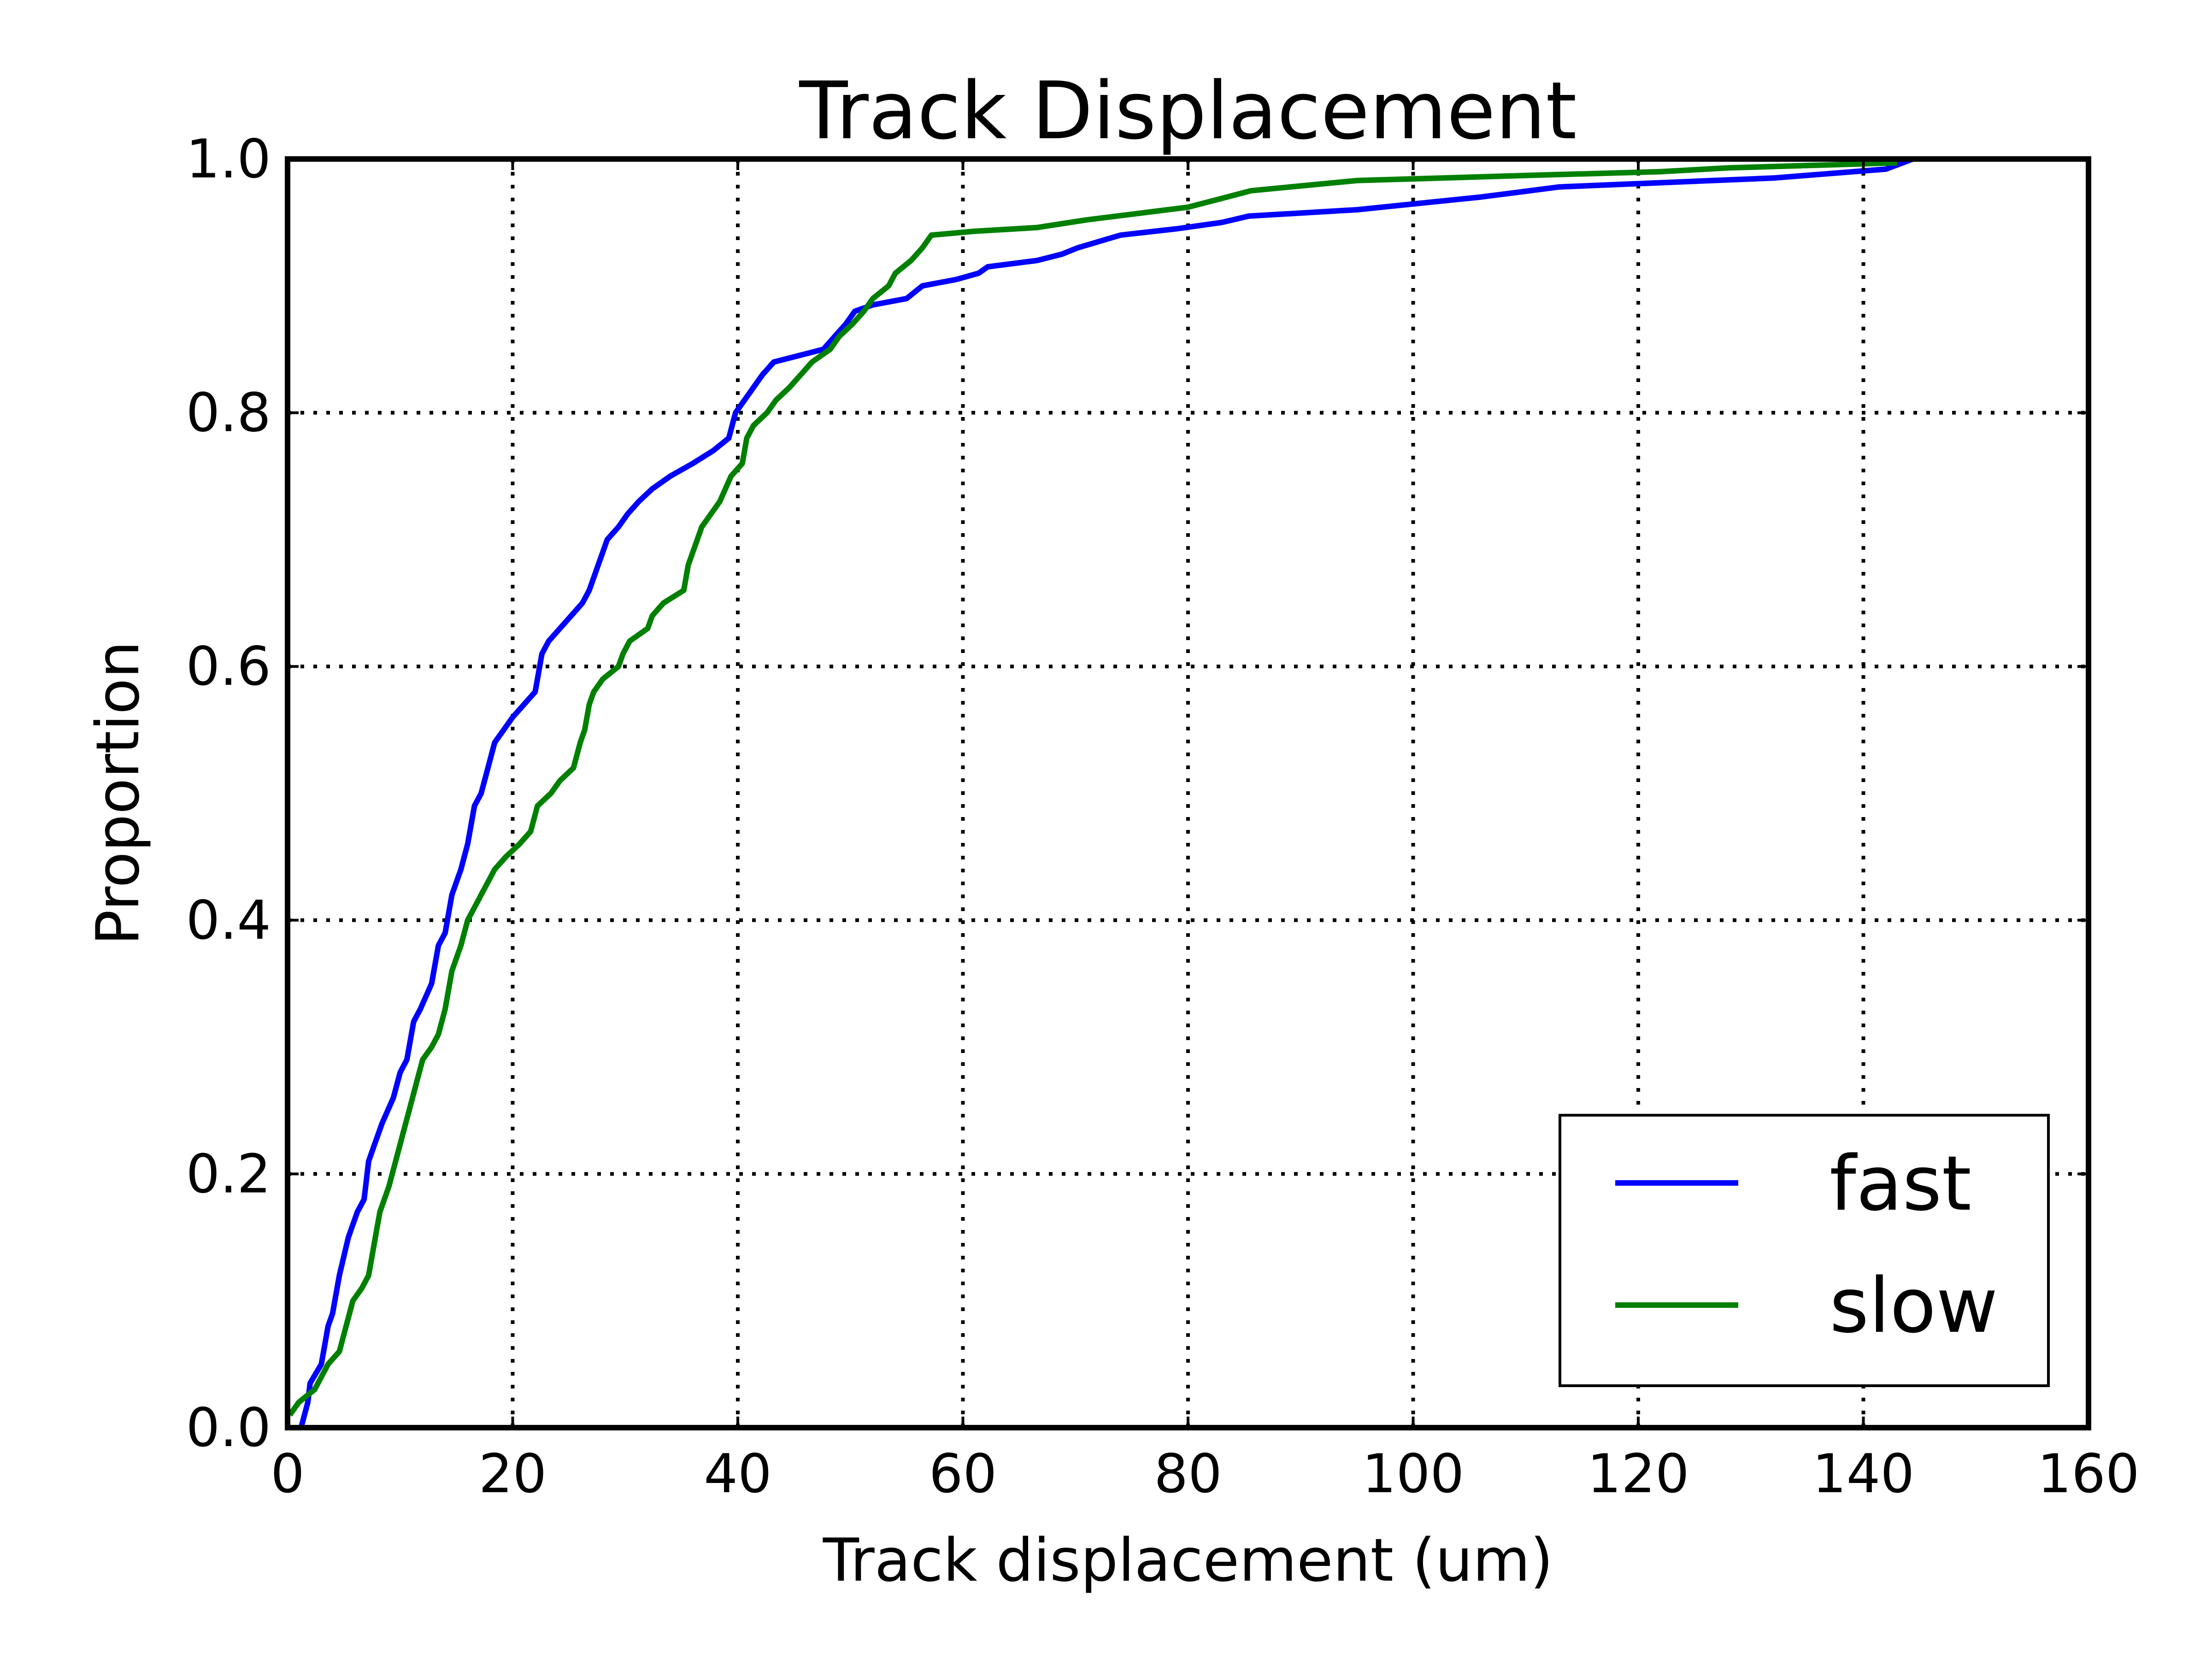 Image resolution: width=2212 pixels, height=1659 pixels. What do you see at coordinates (513, 1474) in the screenshot?
I see `x-tick-label: 20` at bounding box center [513, 1474].